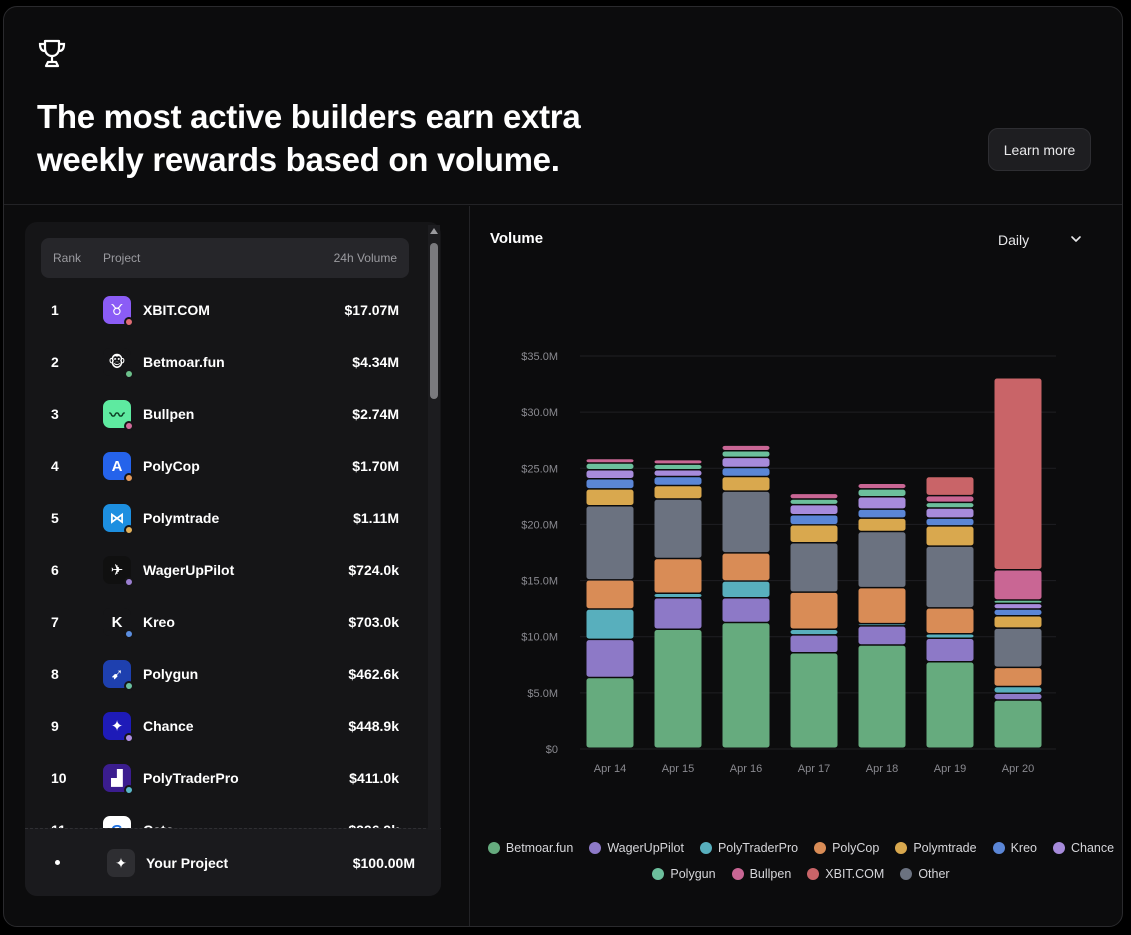 The height and width of the screenshot is (935, 1131). What do you see at coordinates (375, 362) in the screenshot?
I see `project-volume: $4.34M` at bounding box center [375, 362].